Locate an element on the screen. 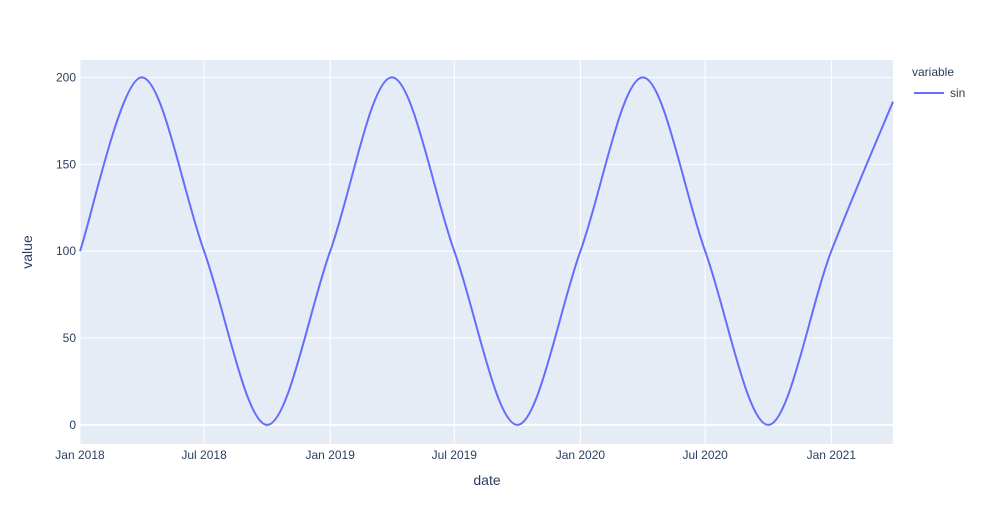 This screenshot has height=525, width=985. legend-label-sin: sin is located at coordinates (957, 93).